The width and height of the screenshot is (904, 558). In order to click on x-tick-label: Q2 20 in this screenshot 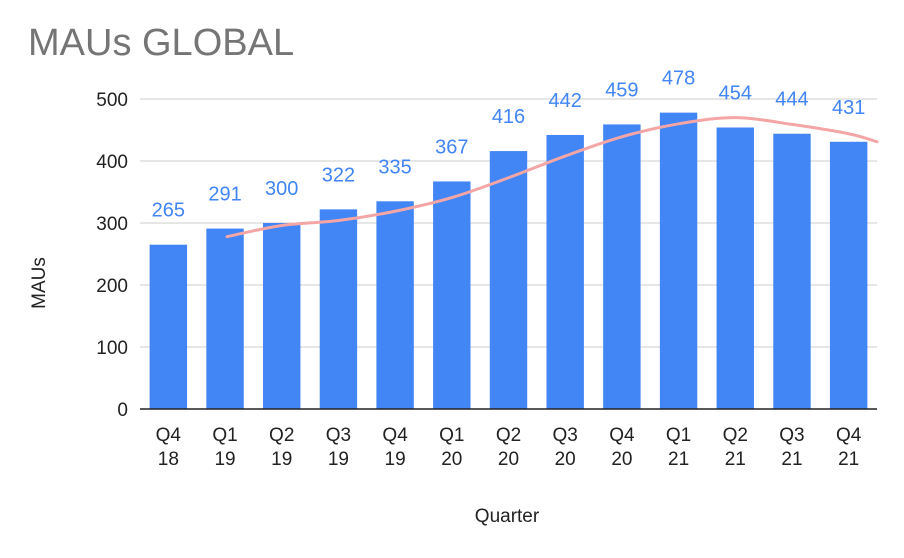, I will do `click(508, 447)`.